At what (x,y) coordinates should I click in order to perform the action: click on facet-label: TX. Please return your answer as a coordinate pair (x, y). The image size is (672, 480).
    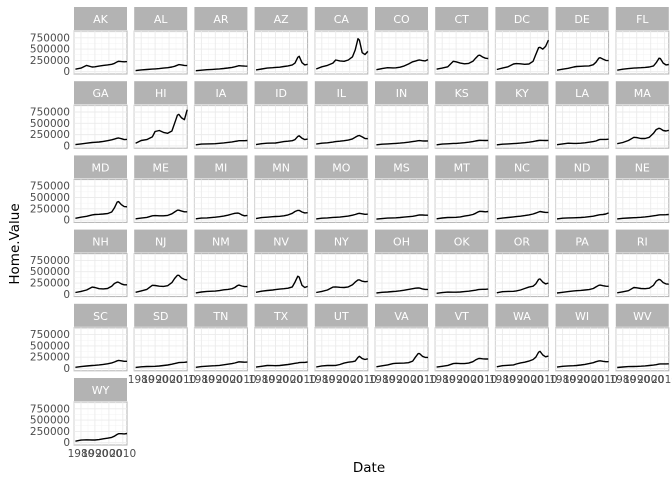
    Looking at the image, I should click on (281, 316).